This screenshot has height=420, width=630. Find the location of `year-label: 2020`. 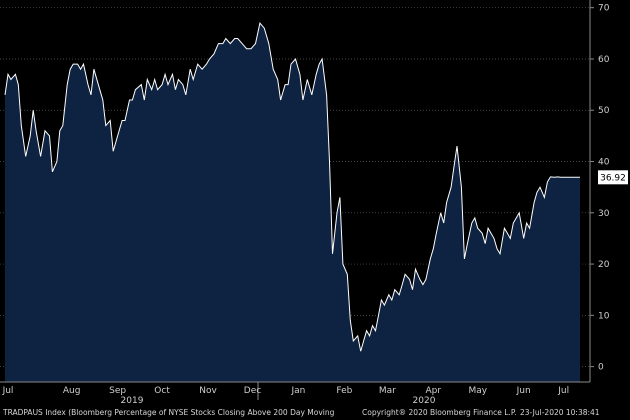

year-label: 2020 is located at coordinates (424, 400).